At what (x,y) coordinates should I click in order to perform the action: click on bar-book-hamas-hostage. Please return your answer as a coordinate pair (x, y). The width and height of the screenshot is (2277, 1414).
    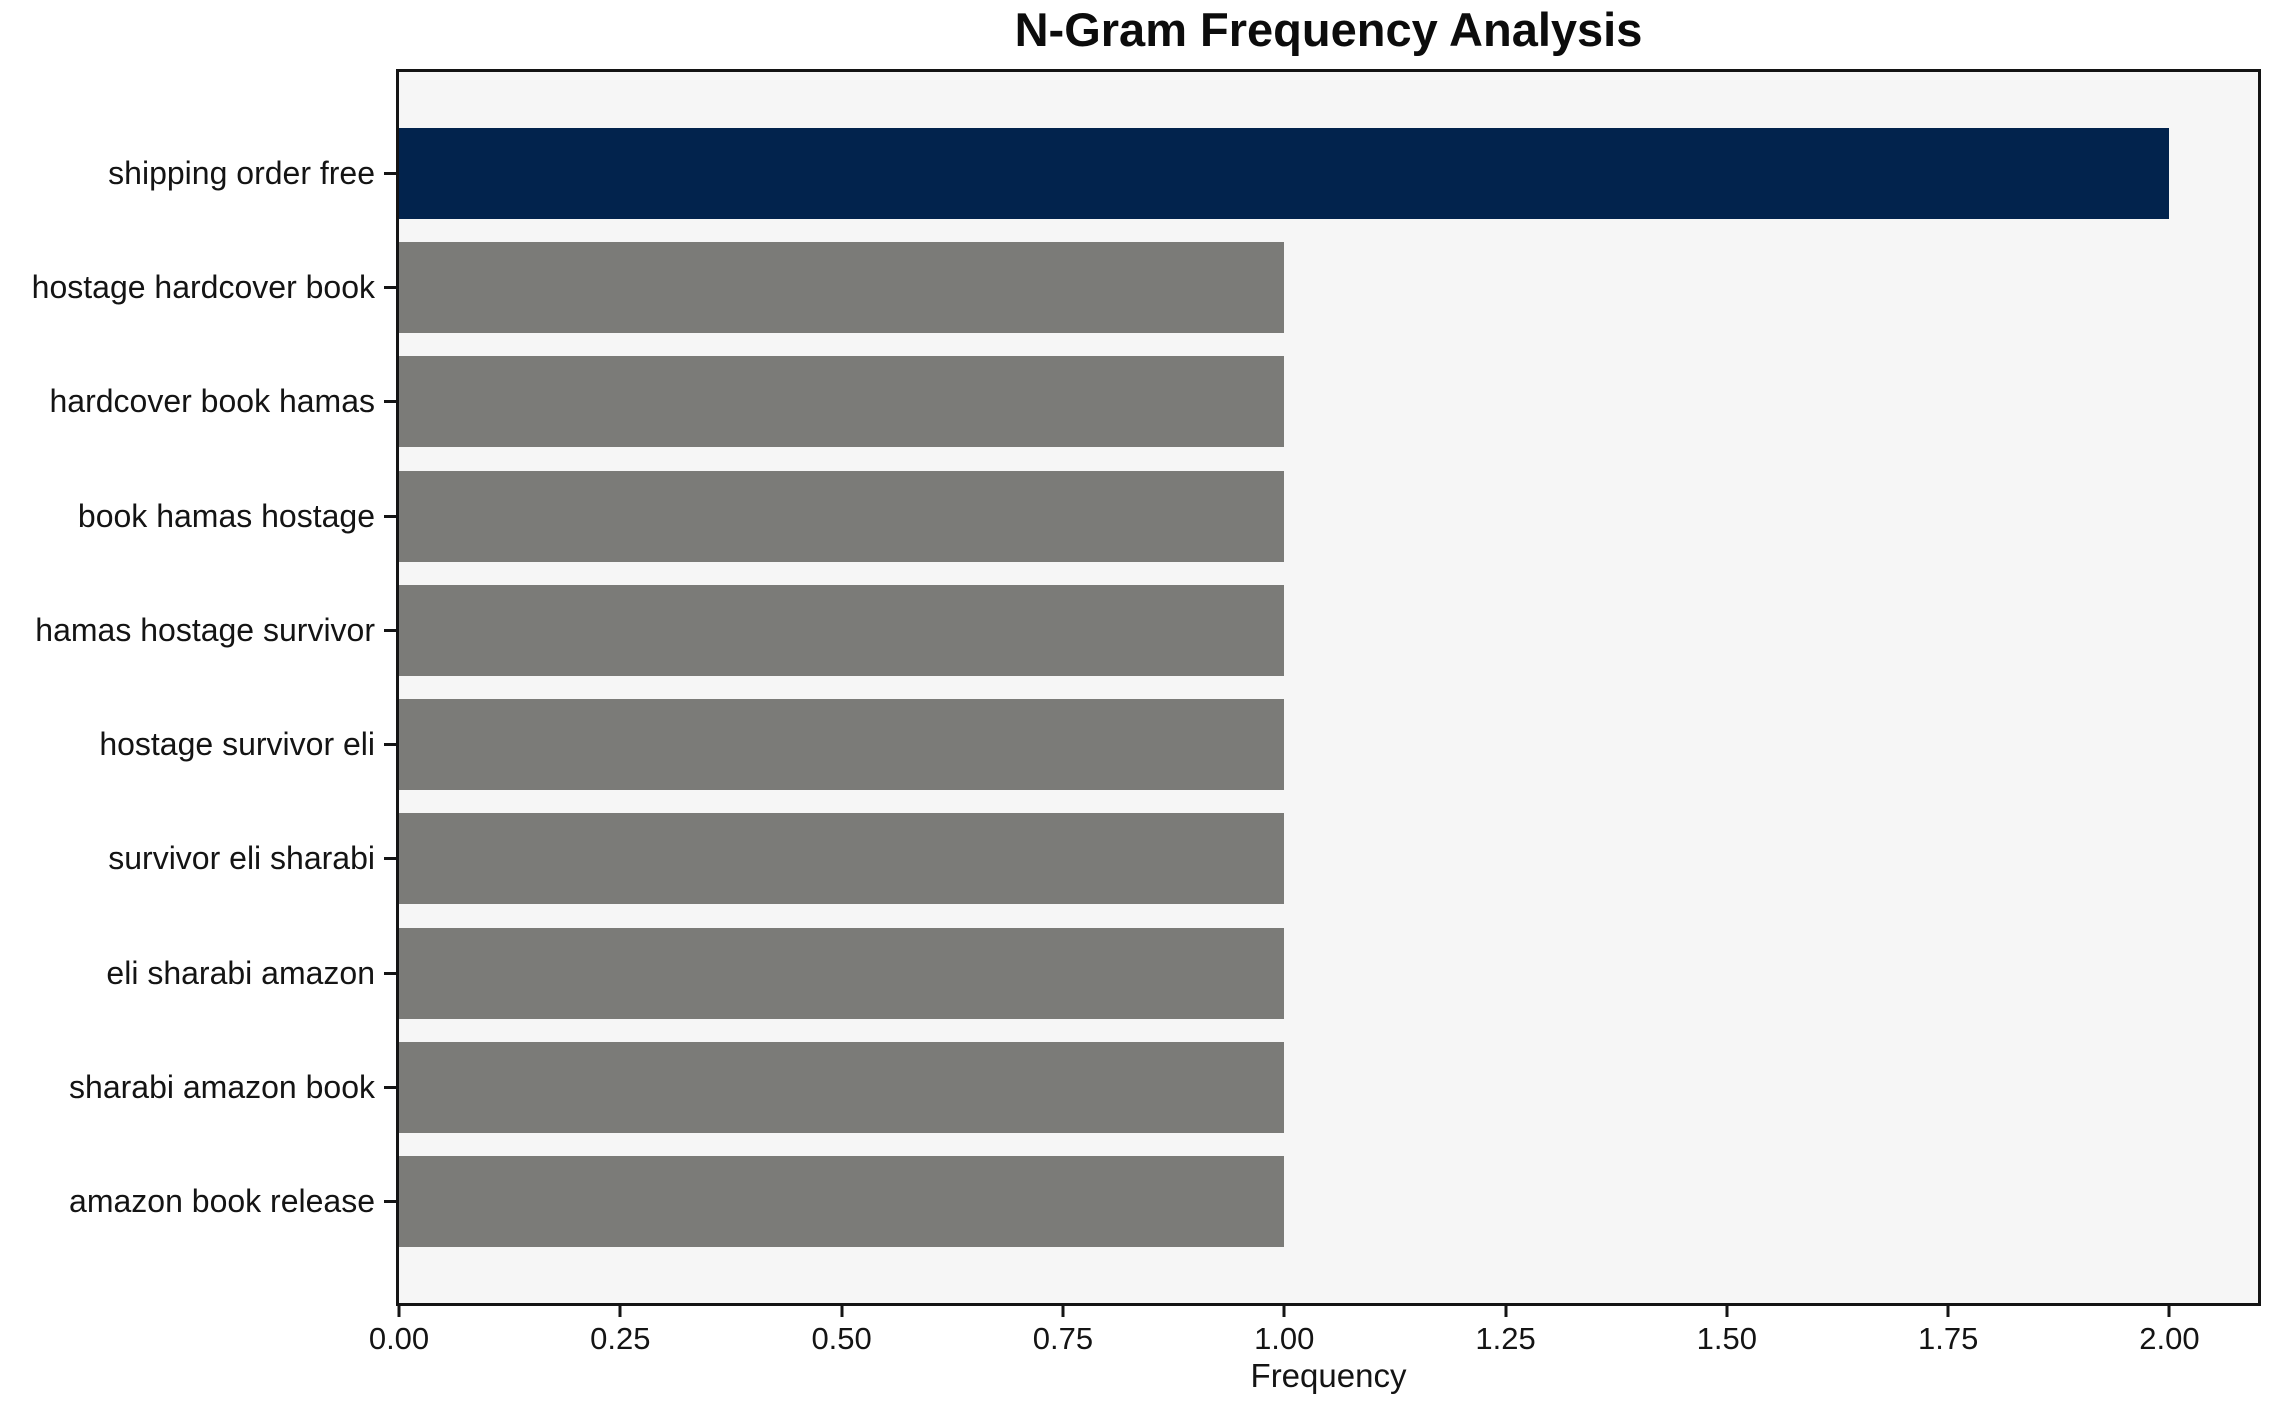
    Looking at the image, I should click on (842, 516).